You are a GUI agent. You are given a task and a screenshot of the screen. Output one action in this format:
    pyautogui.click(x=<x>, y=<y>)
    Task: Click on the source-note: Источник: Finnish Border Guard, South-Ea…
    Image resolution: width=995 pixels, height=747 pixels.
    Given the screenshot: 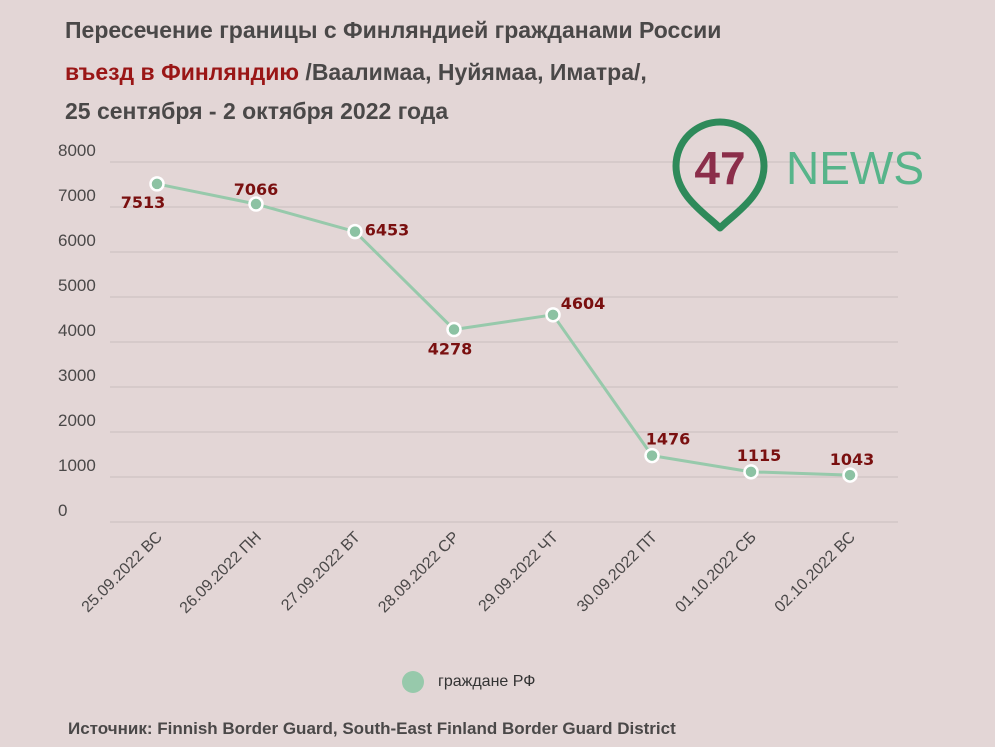 What is the action you would take?
    pyautogui.click(x=372, y=728)
    